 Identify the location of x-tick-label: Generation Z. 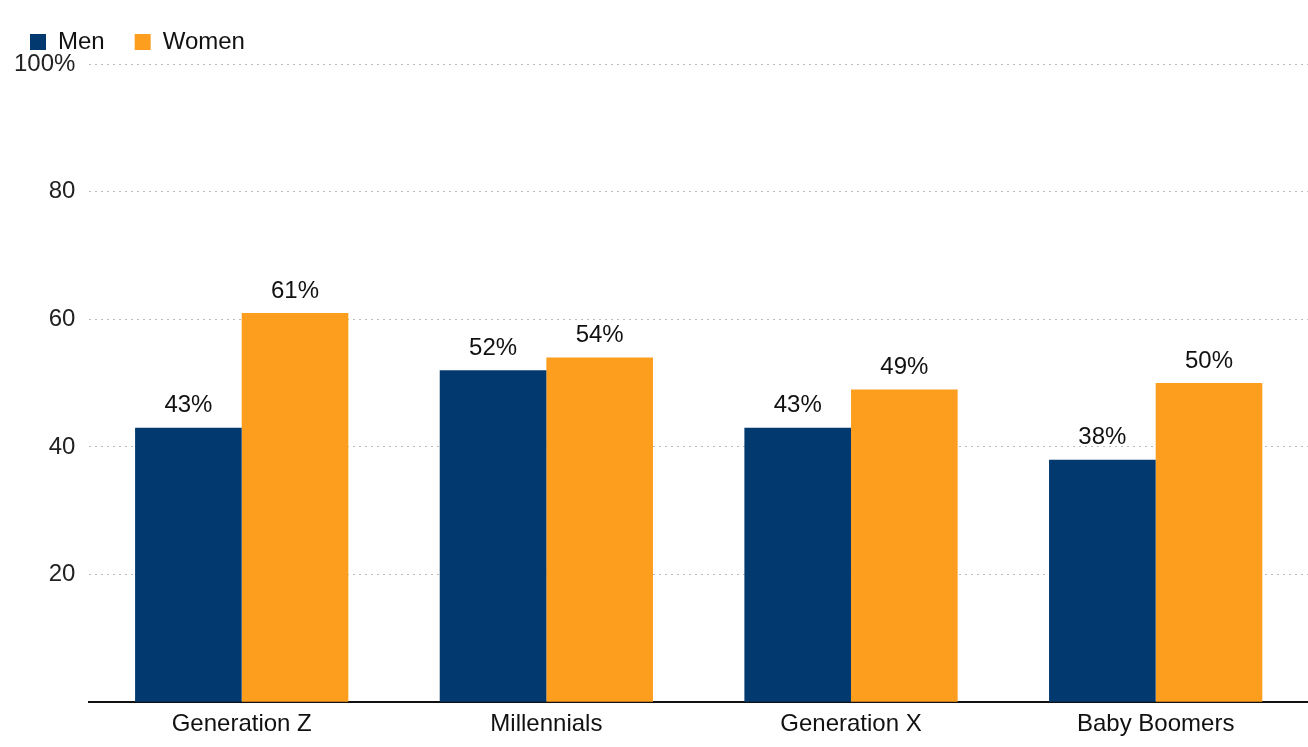
(241, 723).